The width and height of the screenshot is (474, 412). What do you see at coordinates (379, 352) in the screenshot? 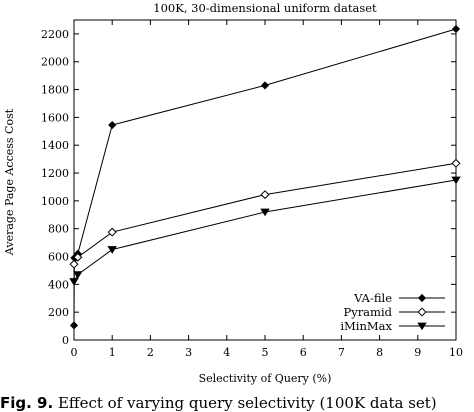
I see `x-tick-label: 8` at bounding box center [379, 352].